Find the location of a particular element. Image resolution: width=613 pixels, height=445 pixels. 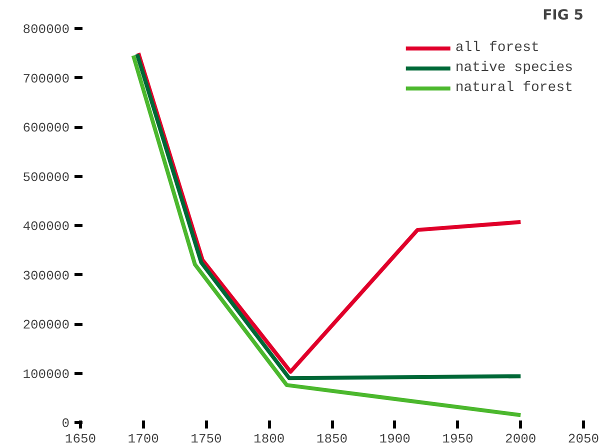

x-tick-label: 1850 is located at coordinates (332, 438).